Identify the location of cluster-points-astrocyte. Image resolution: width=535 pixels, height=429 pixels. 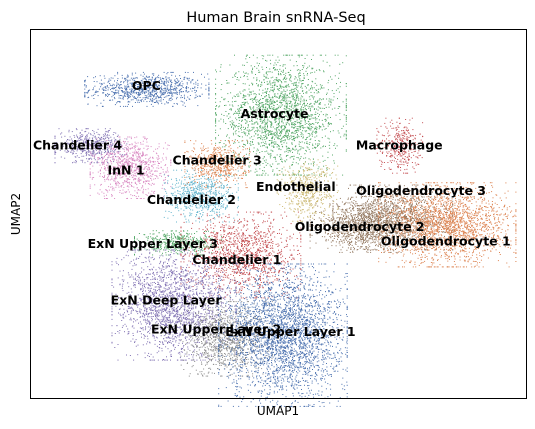
(281, 115).